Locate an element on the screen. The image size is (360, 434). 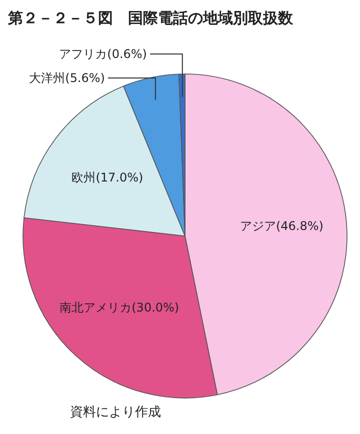
slice-label: 南北アメリカ(30.0%) is located at coordinates (120, 307).